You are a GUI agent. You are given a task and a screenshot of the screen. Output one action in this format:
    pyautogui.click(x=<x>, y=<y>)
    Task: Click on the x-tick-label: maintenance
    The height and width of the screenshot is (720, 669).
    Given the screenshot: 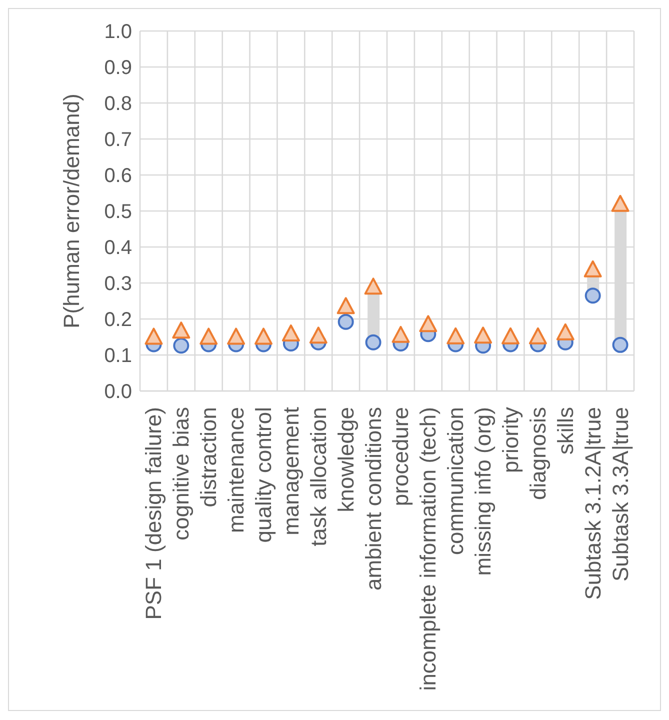 What is the action you would take?
    pyautogui.click(x=236, y=470)
    